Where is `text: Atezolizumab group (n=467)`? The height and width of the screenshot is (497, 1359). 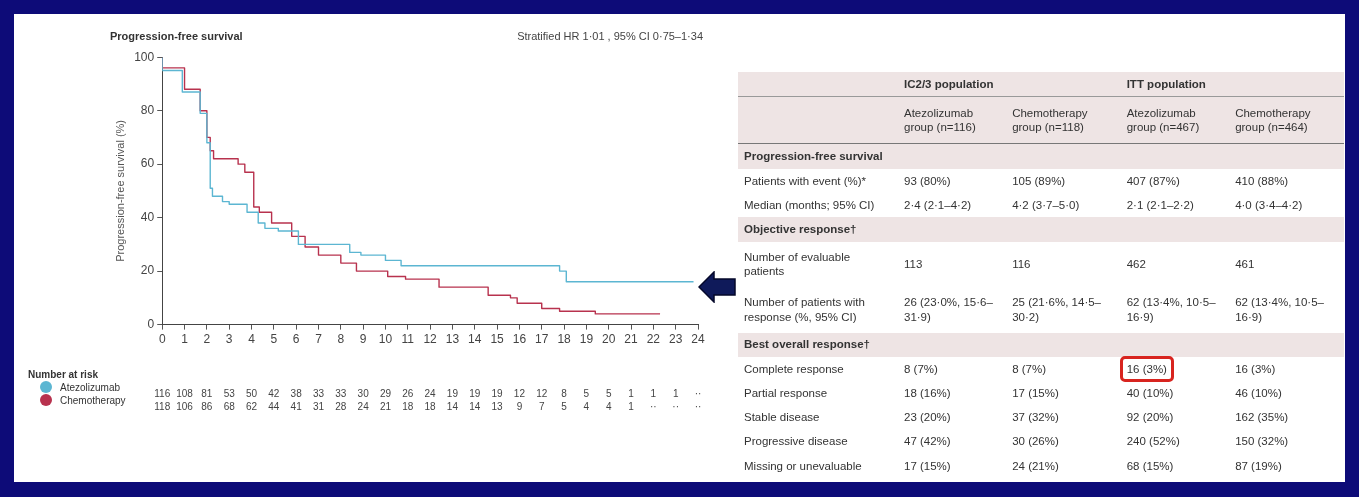 text: Atezolizumab group (n=467) is located at coordinates (1175, 120).